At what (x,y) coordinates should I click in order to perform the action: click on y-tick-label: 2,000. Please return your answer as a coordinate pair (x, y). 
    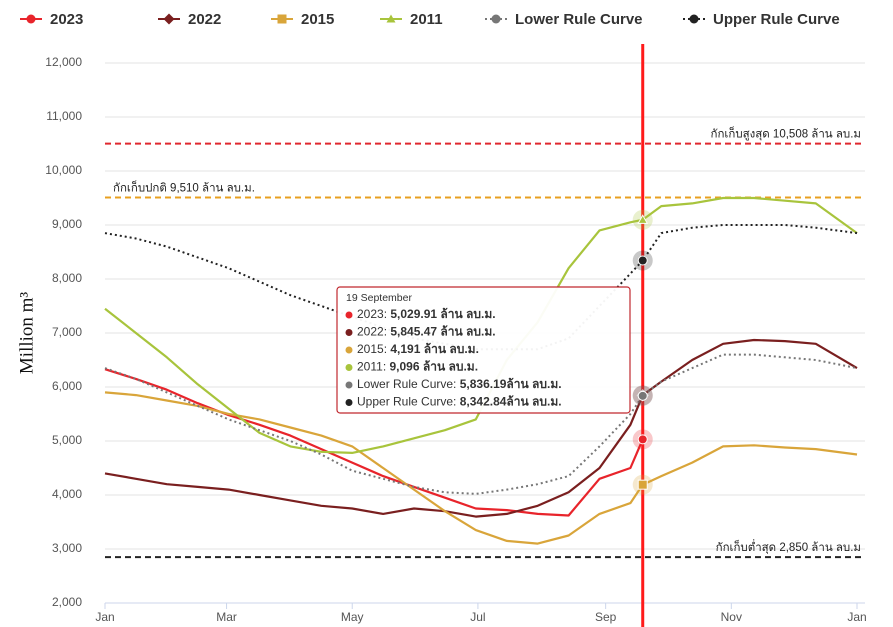
    Looking at the image, I should click on (67, 602).